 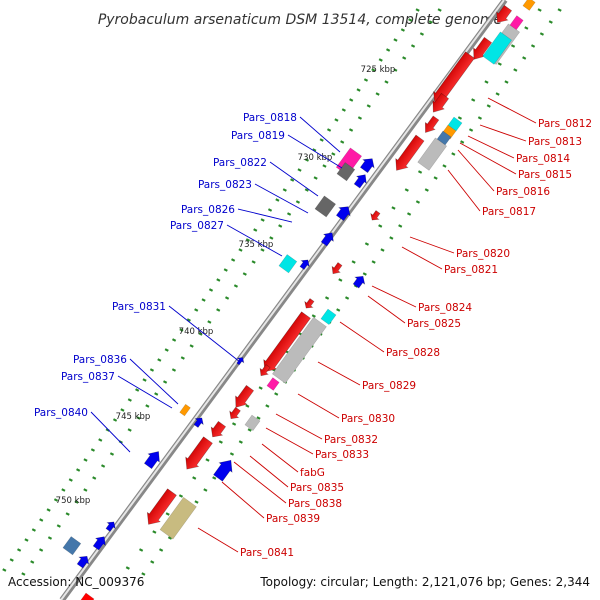 What do you see at coordinates (293, 519) in the screenshot?
I see `gene-label: Pars_0839` at bounding box center [293, 519].